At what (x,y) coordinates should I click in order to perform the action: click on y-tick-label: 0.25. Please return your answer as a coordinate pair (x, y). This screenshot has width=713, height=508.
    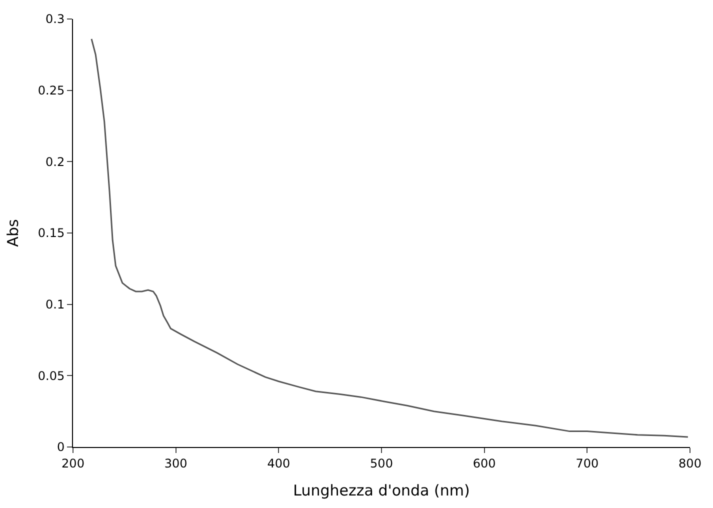
    Looking at the image, I should click on (51, 91).